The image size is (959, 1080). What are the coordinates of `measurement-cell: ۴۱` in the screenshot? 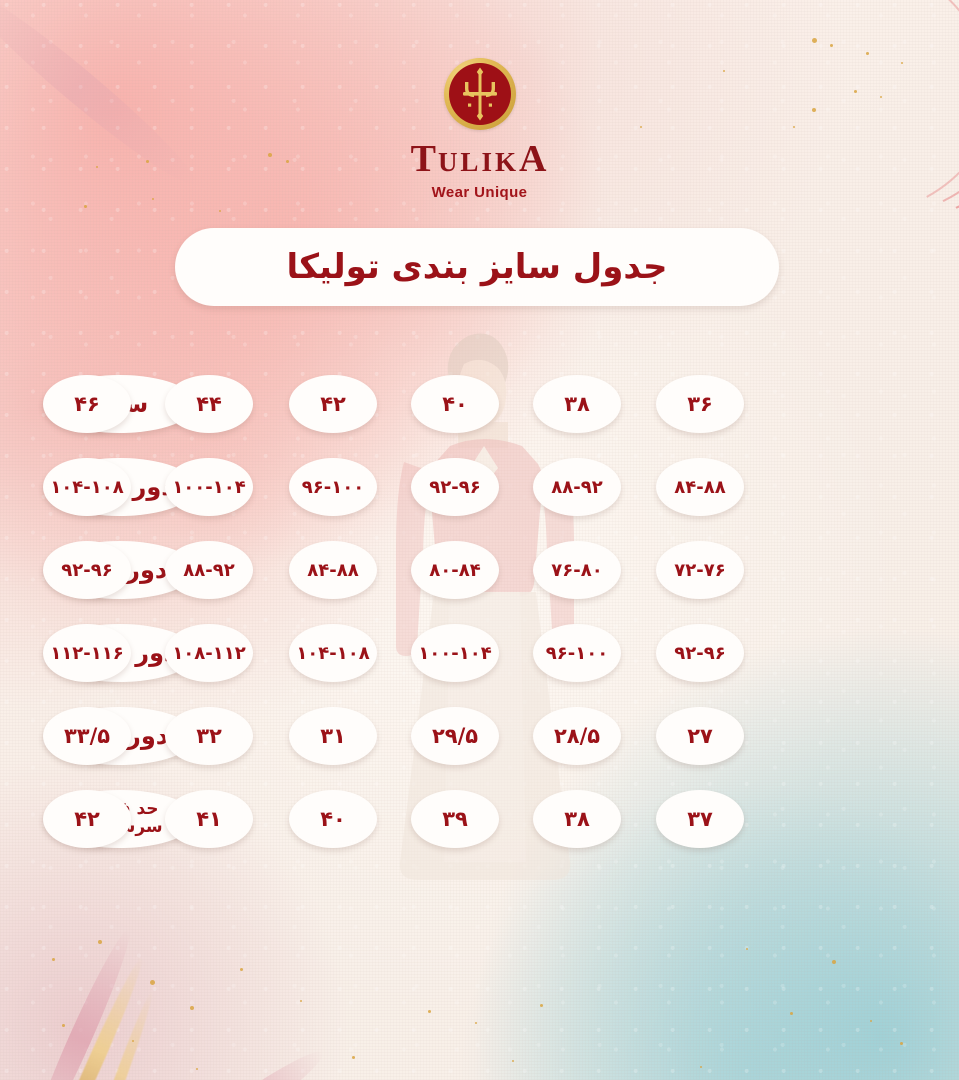 It's located at (209, 819).